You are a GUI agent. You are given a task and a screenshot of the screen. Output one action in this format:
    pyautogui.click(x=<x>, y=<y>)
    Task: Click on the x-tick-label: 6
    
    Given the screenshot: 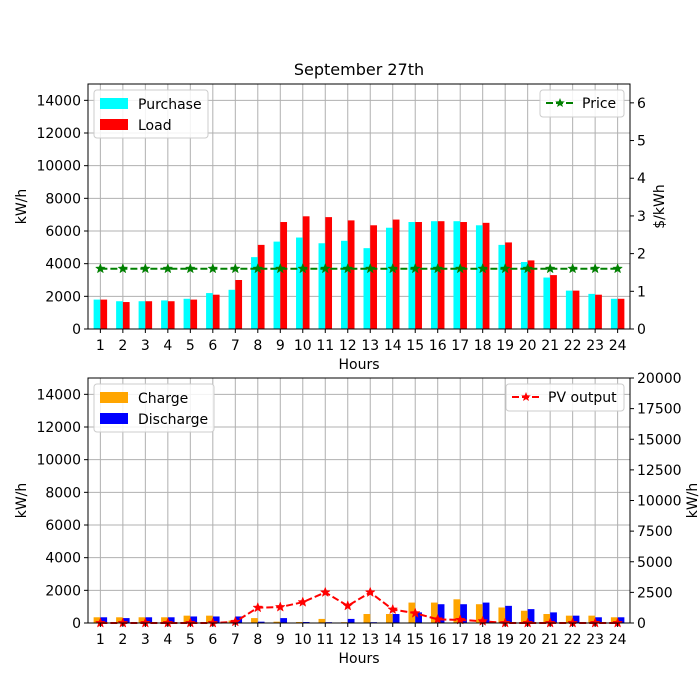 What is the action you would take?
    pyautogui.click(x=212, y=346)
    